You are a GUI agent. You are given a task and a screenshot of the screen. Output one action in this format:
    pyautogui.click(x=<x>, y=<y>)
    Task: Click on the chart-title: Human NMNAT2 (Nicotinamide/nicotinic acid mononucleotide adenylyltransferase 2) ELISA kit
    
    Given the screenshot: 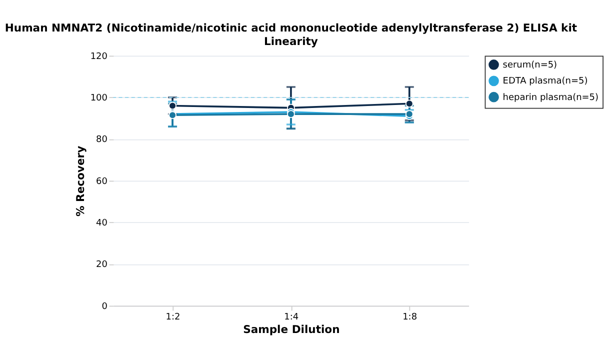 What is the action you would take?
    pyautogui.click(x=291, y=27)
    